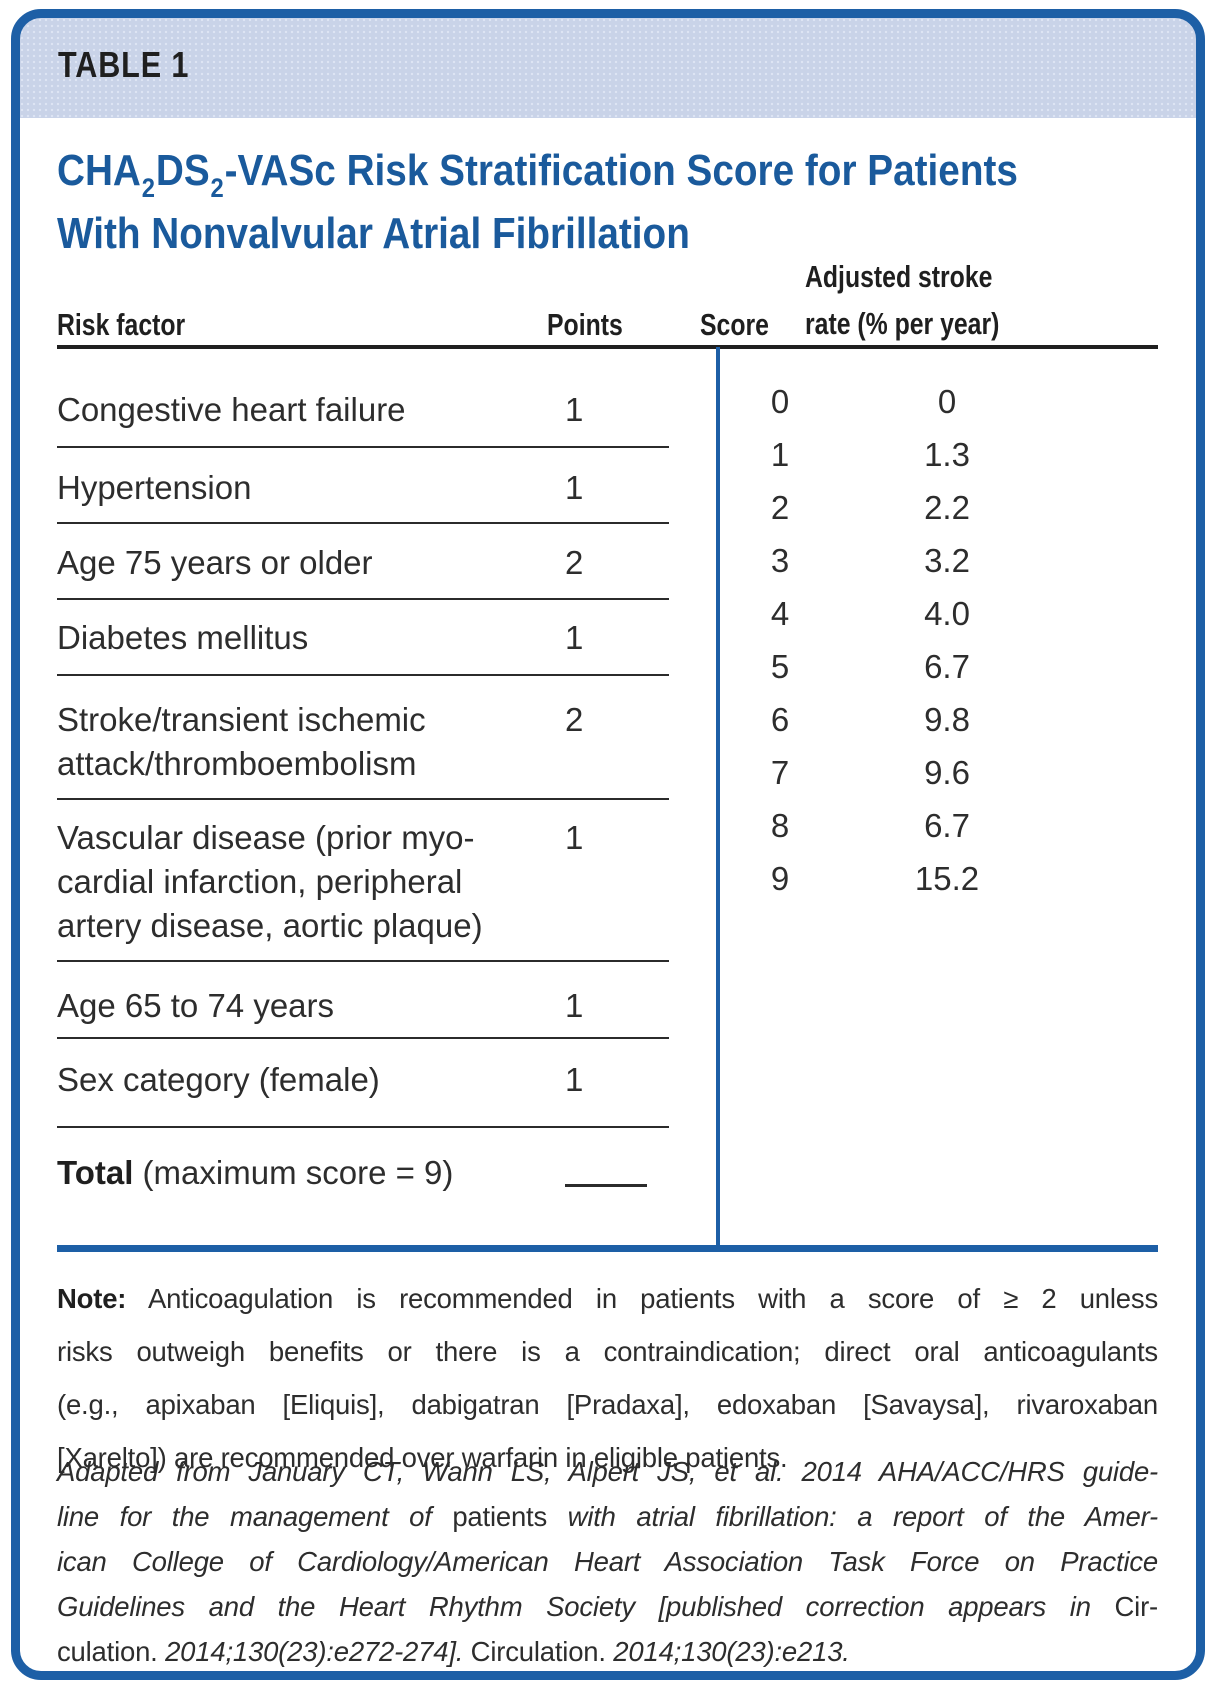 This screenshot has height=1689, width=1216. I want to click on citation-text-roman: patients, so click(500, 1516).